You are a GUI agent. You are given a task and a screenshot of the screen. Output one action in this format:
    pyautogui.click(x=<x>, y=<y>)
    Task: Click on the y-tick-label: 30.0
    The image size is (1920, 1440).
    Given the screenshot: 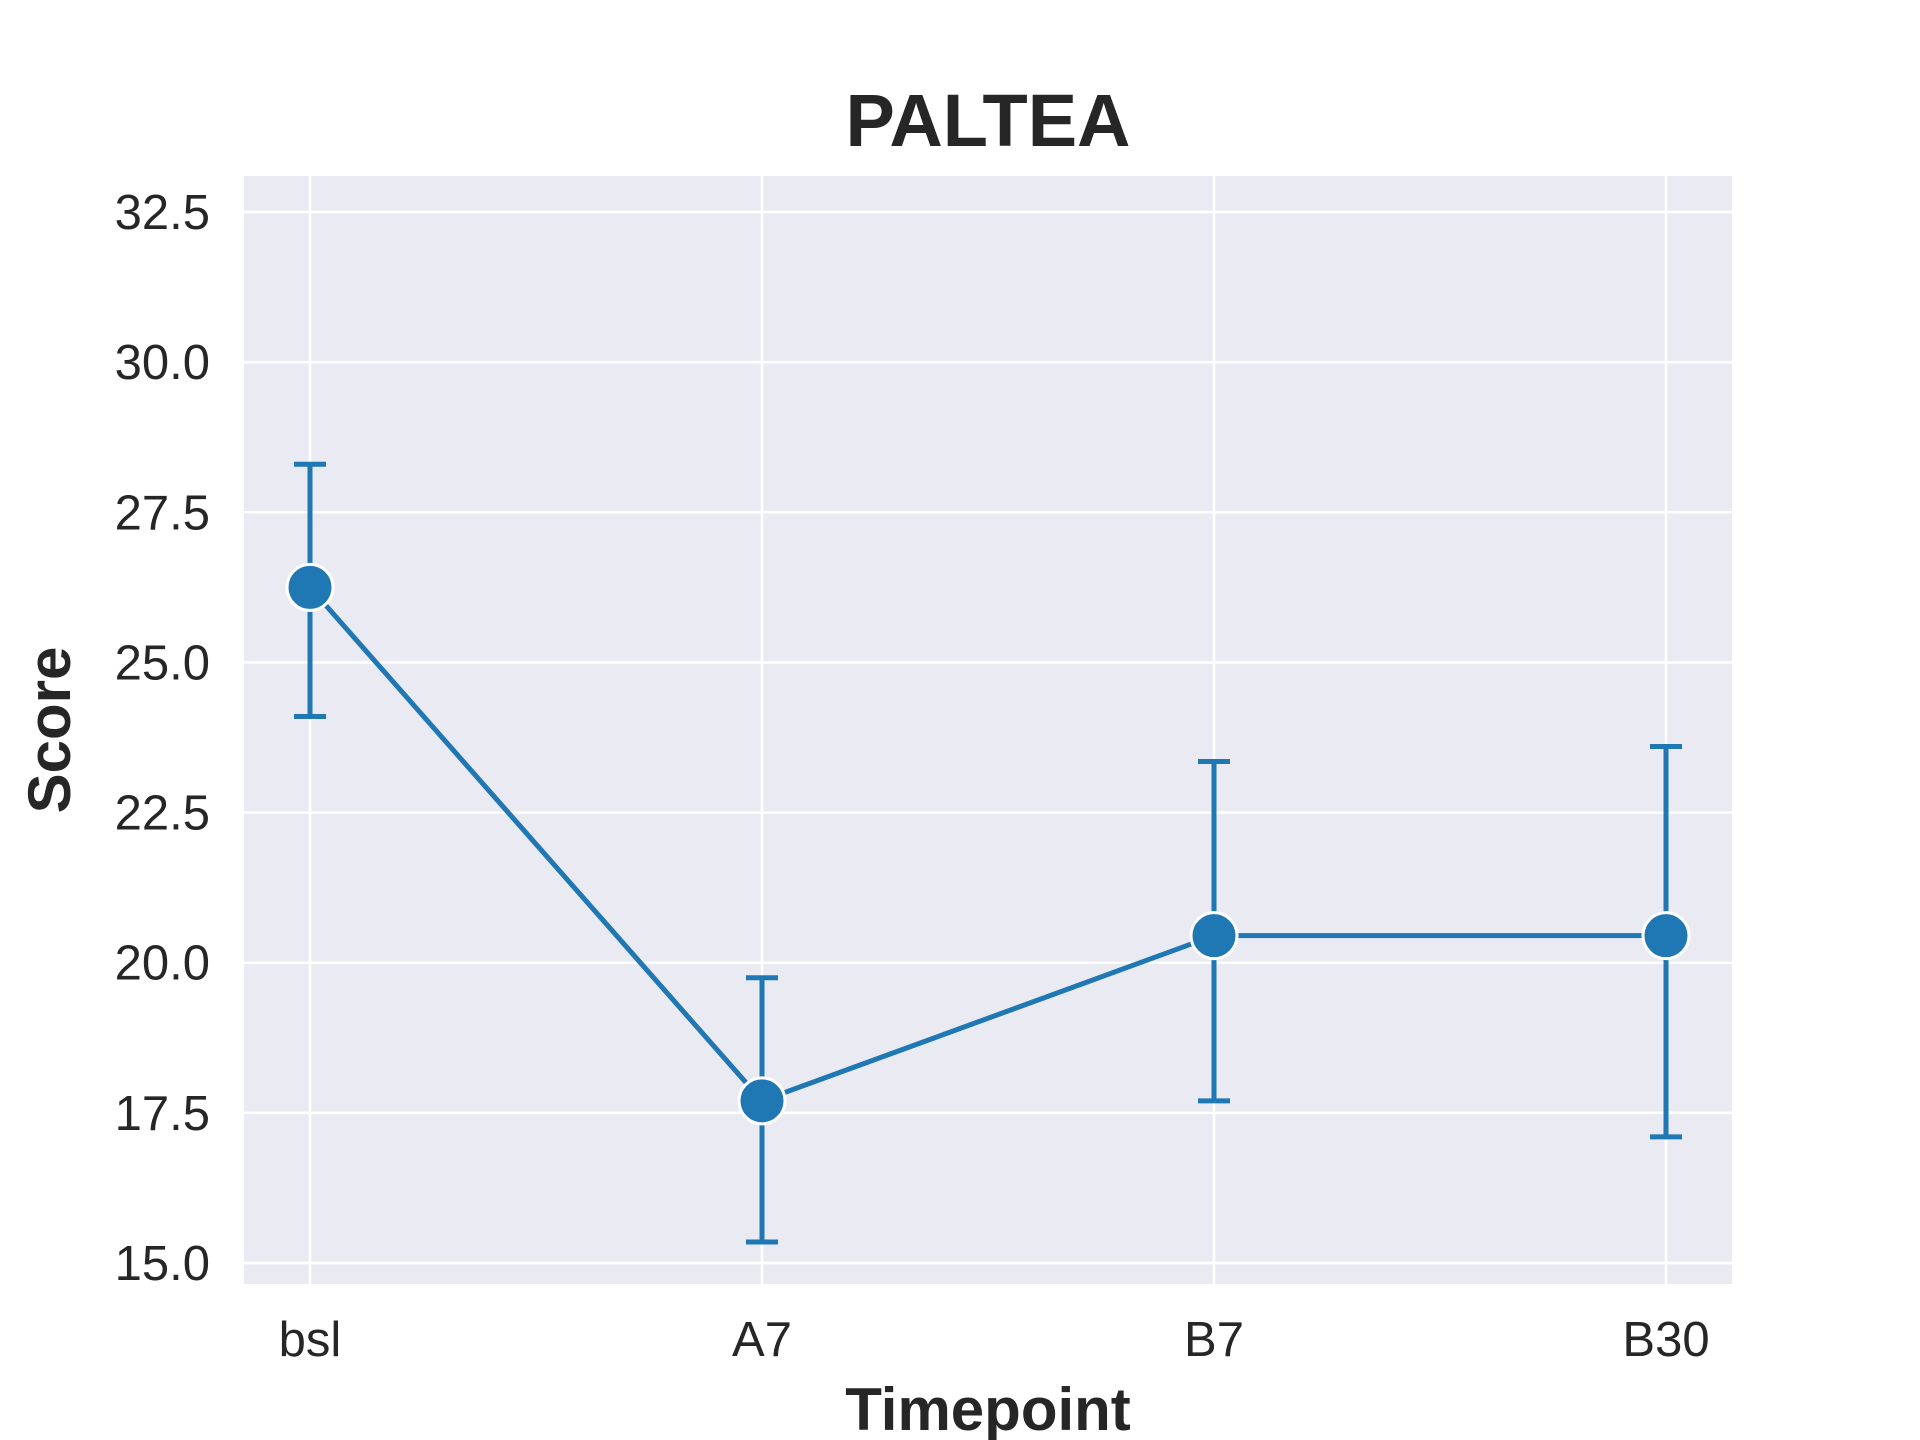 What is the action you would take?
    pyautogui.click(x=162, y=363)
    